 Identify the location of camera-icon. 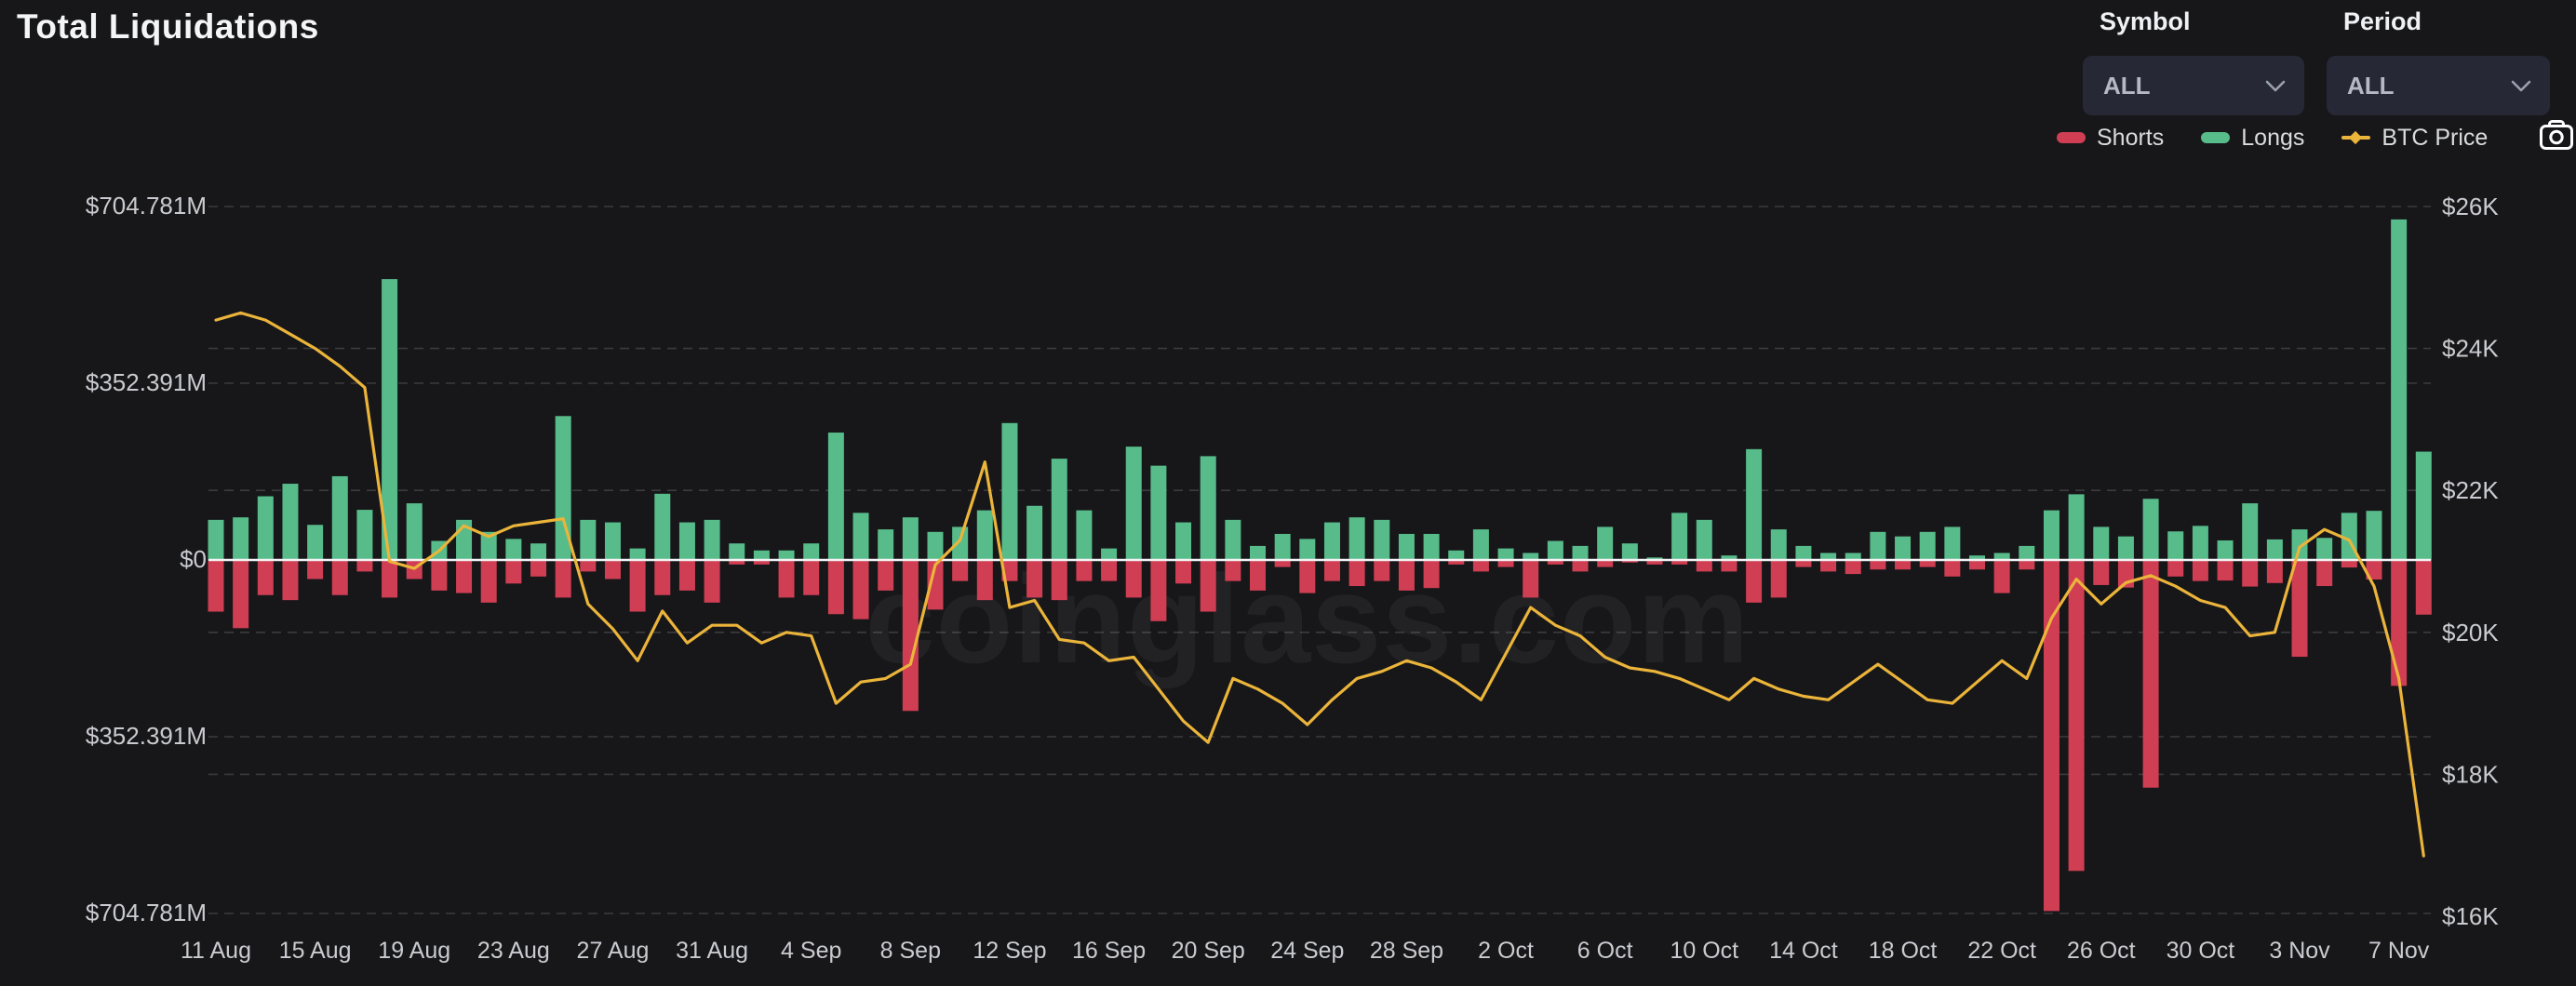
(2556, 135).